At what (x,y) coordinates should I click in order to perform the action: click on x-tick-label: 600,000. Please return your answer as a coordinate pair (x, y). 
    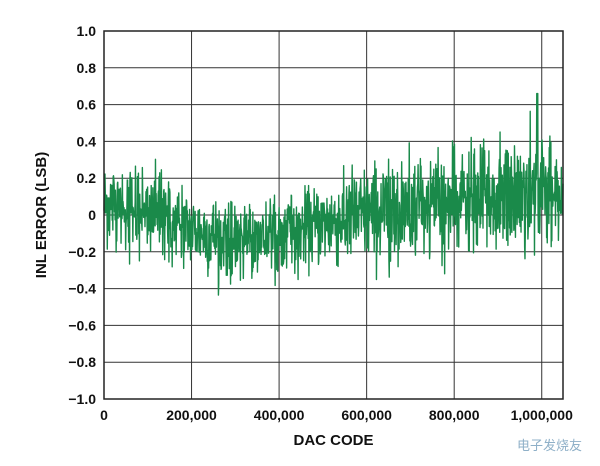
    Looking at the image, I should click on (366, 415).